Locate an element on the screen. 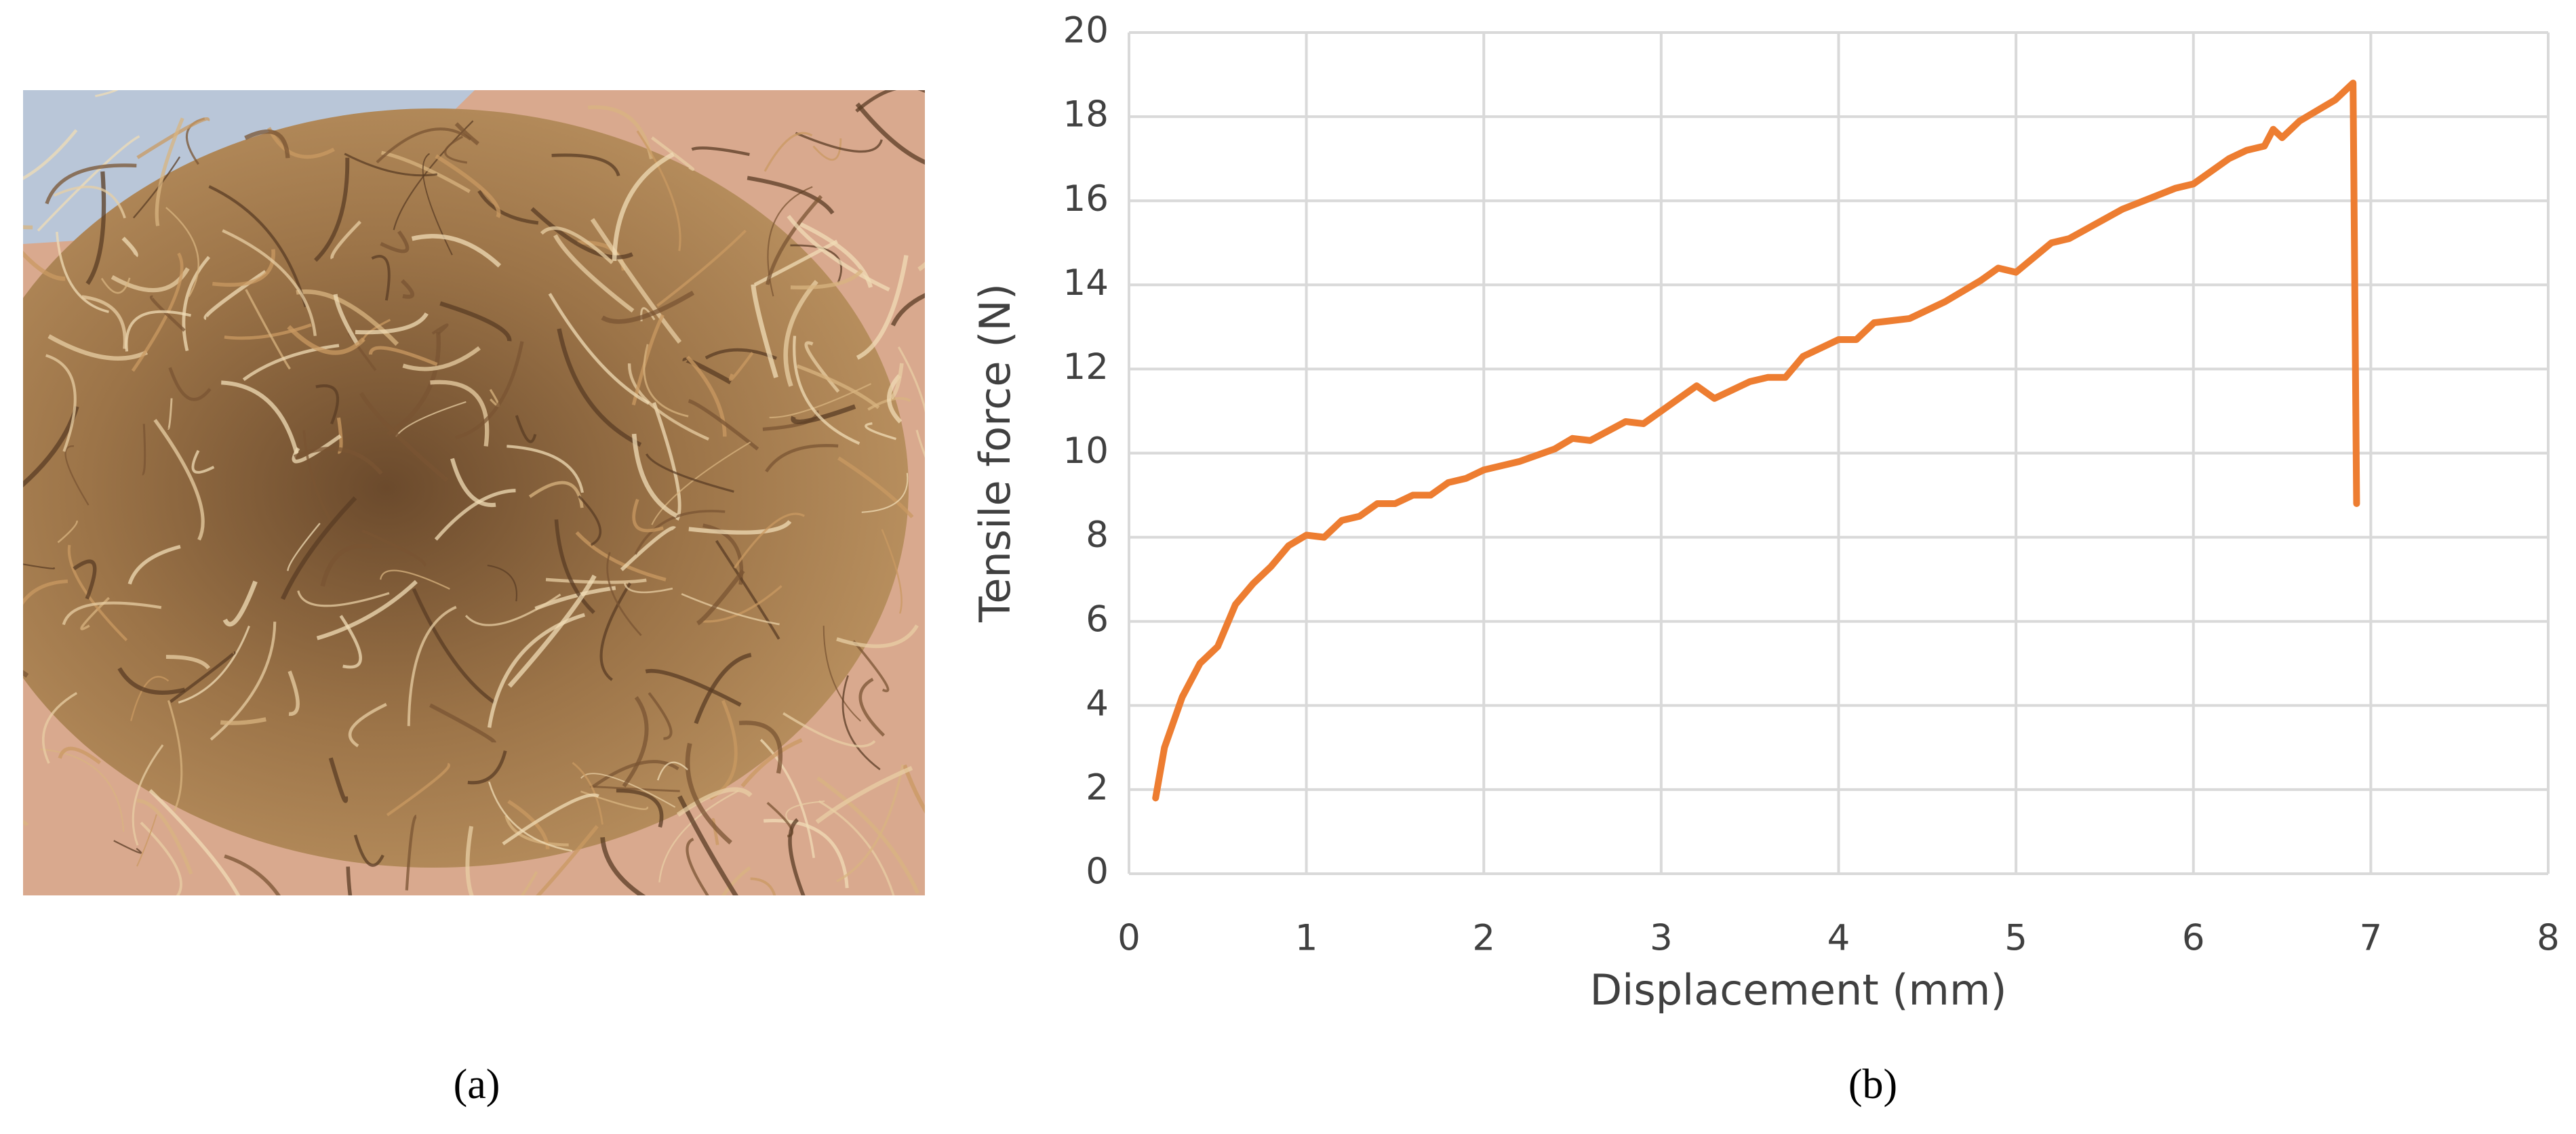 Image resolution: width=2576 pixels, height=1134 pixels. y-tick-label: 18 is located at coordinates (1086, 115).